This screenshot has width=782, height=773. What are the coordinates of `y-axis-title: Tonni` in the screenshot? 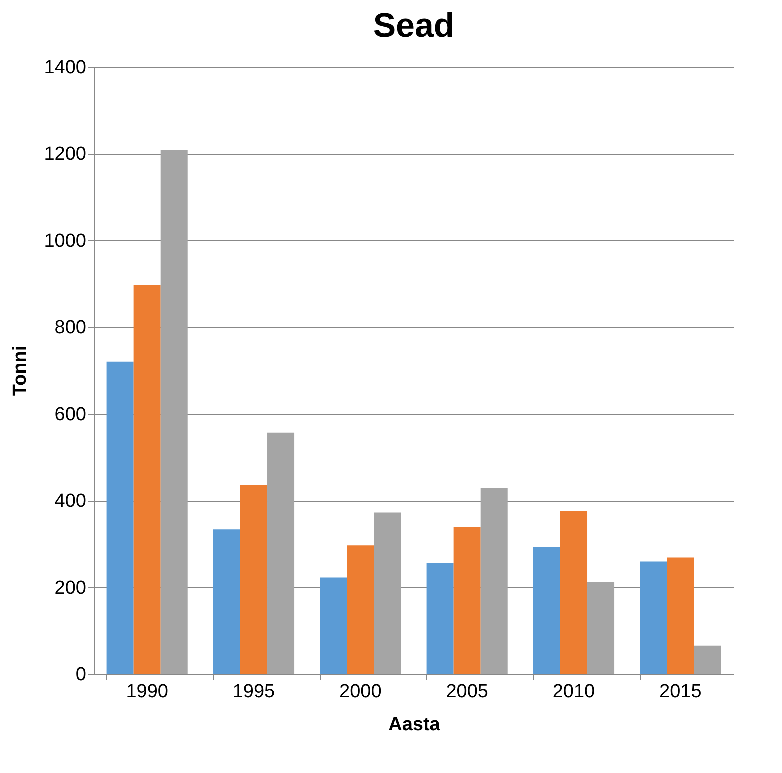 It's located at (21, 371).